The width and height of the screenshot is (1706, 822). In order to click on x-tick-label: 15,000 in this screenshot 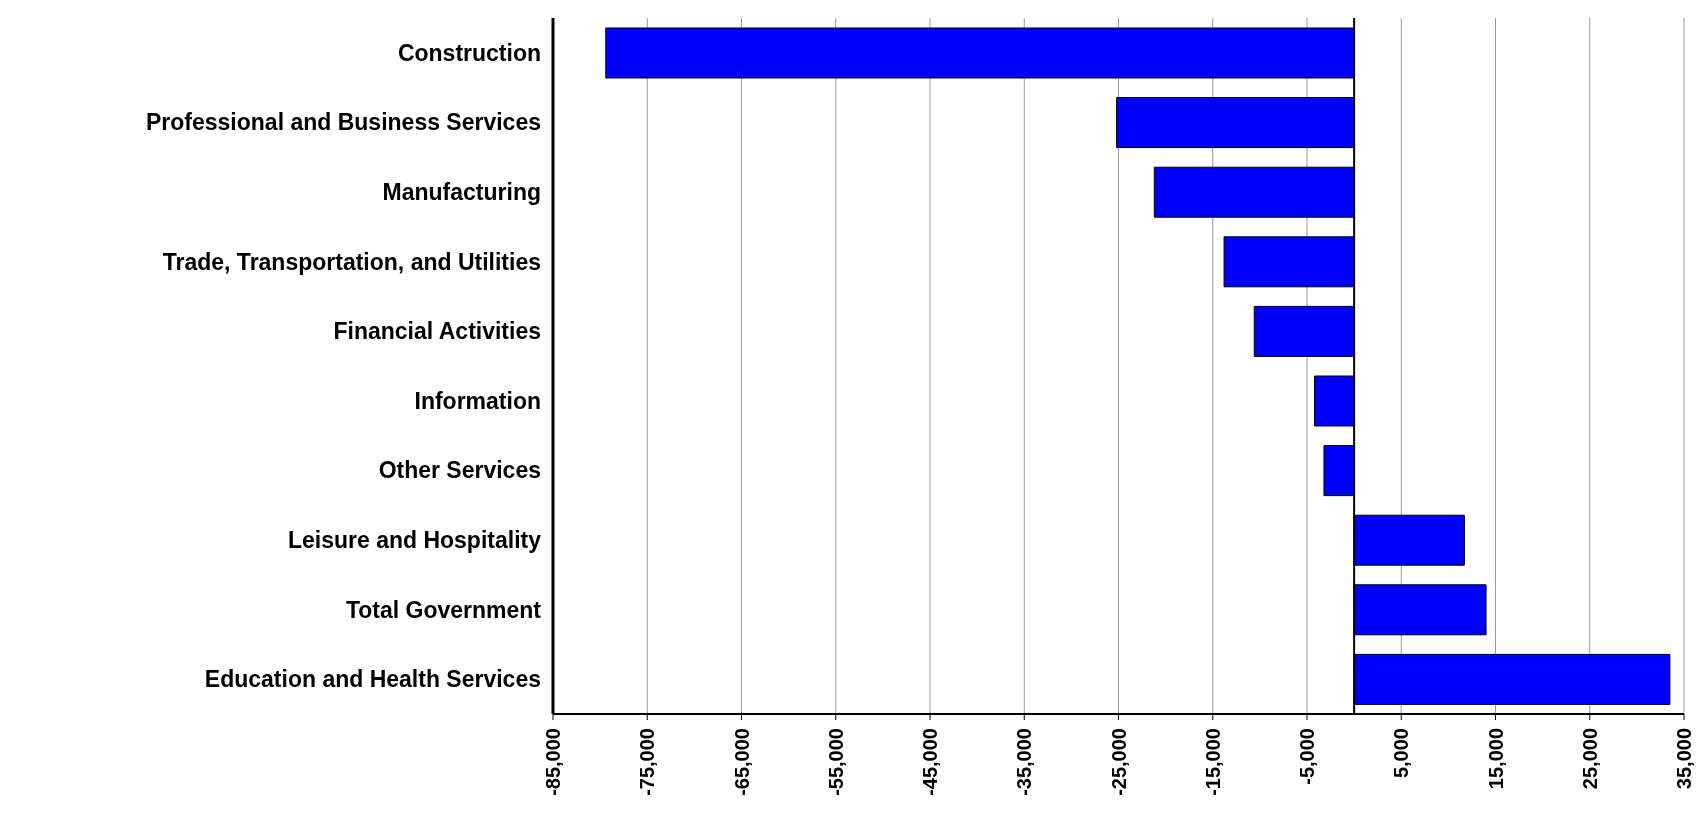, I will do `click(1495, 759)`.